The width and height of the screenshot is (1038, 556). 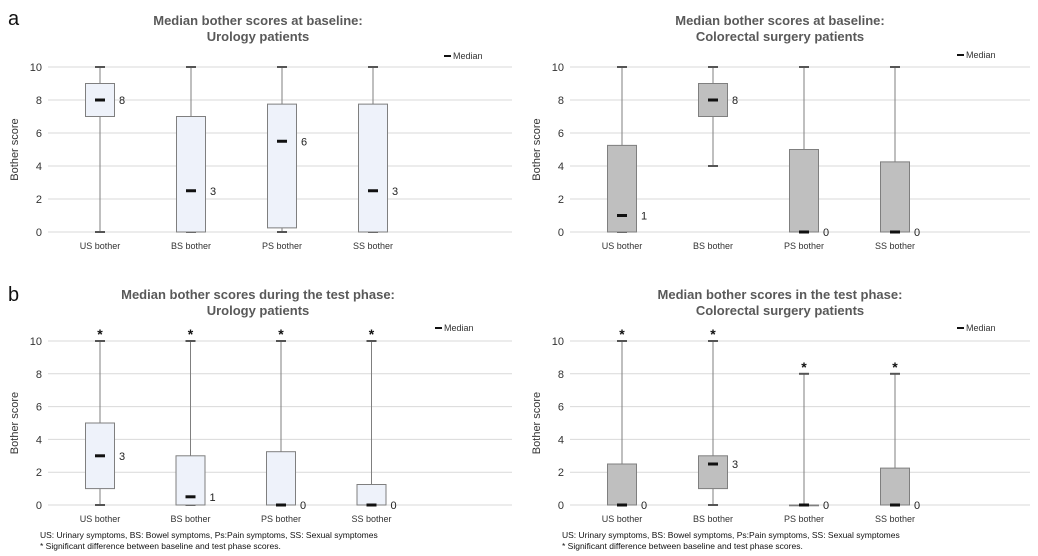 I want to click on box-ps-bother: 6 PS bother, so click(x=284, y=158).